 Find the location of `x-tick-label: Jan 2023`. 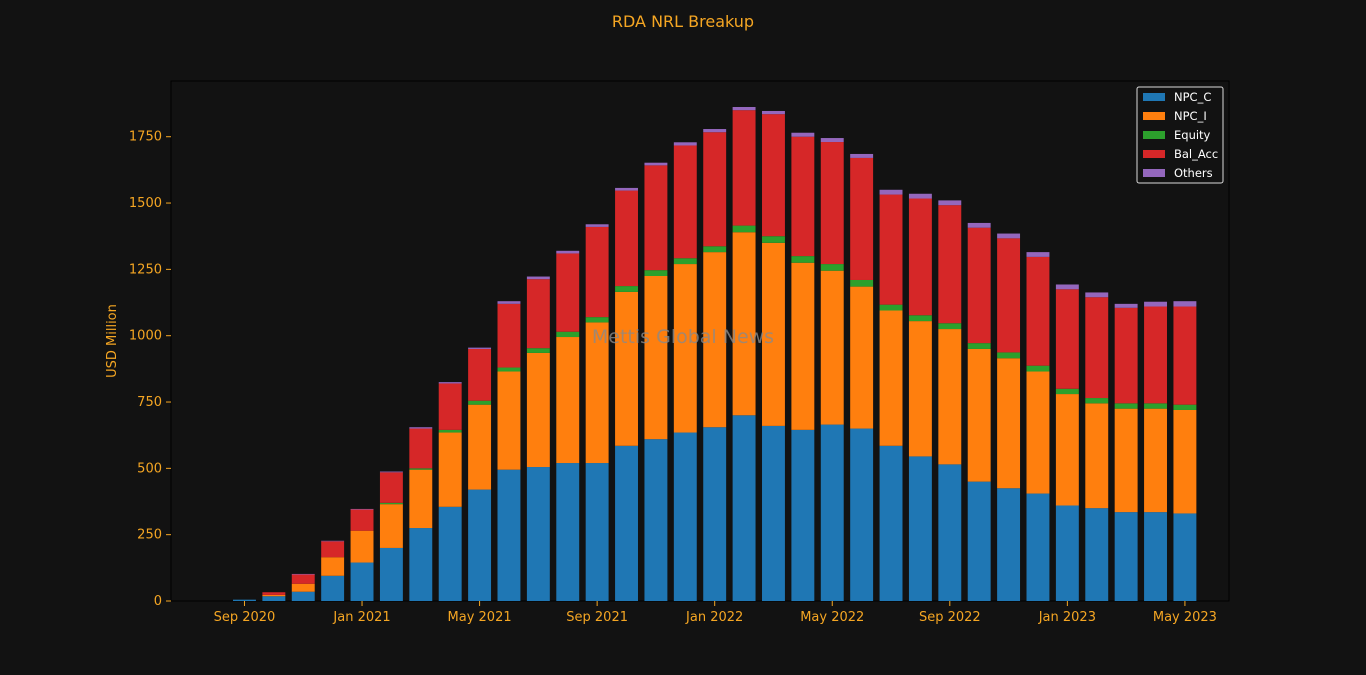

x-tick-label: Jan 2023 is located at coordinates (1067, 617).